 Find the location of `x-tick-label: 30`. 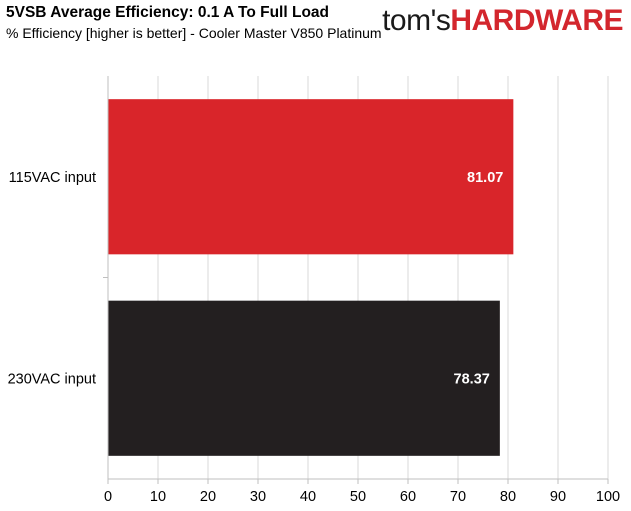

x-tick-label: 30 is located at coordinates (258, 497).